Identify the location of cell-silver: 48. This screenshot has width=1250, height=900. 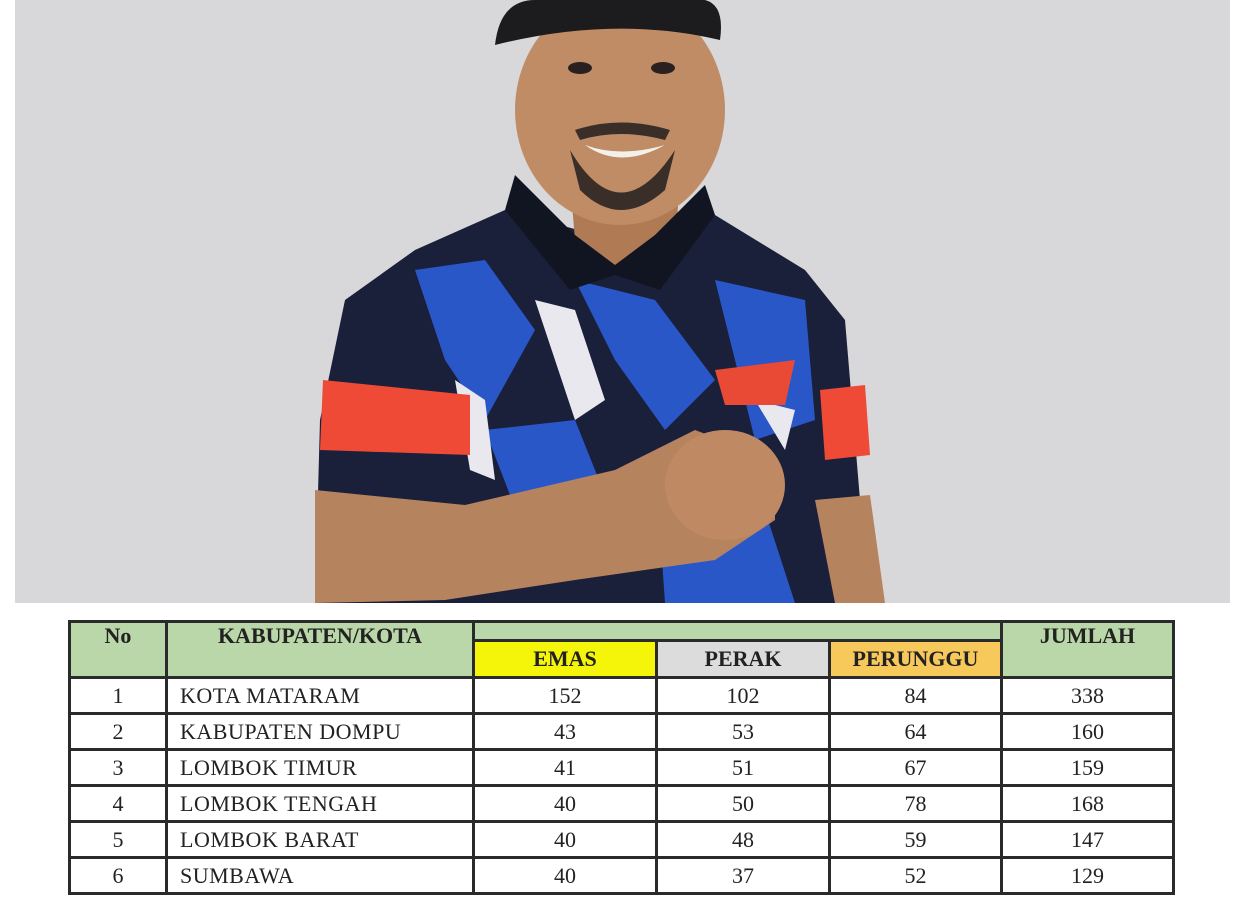
(743, 839).